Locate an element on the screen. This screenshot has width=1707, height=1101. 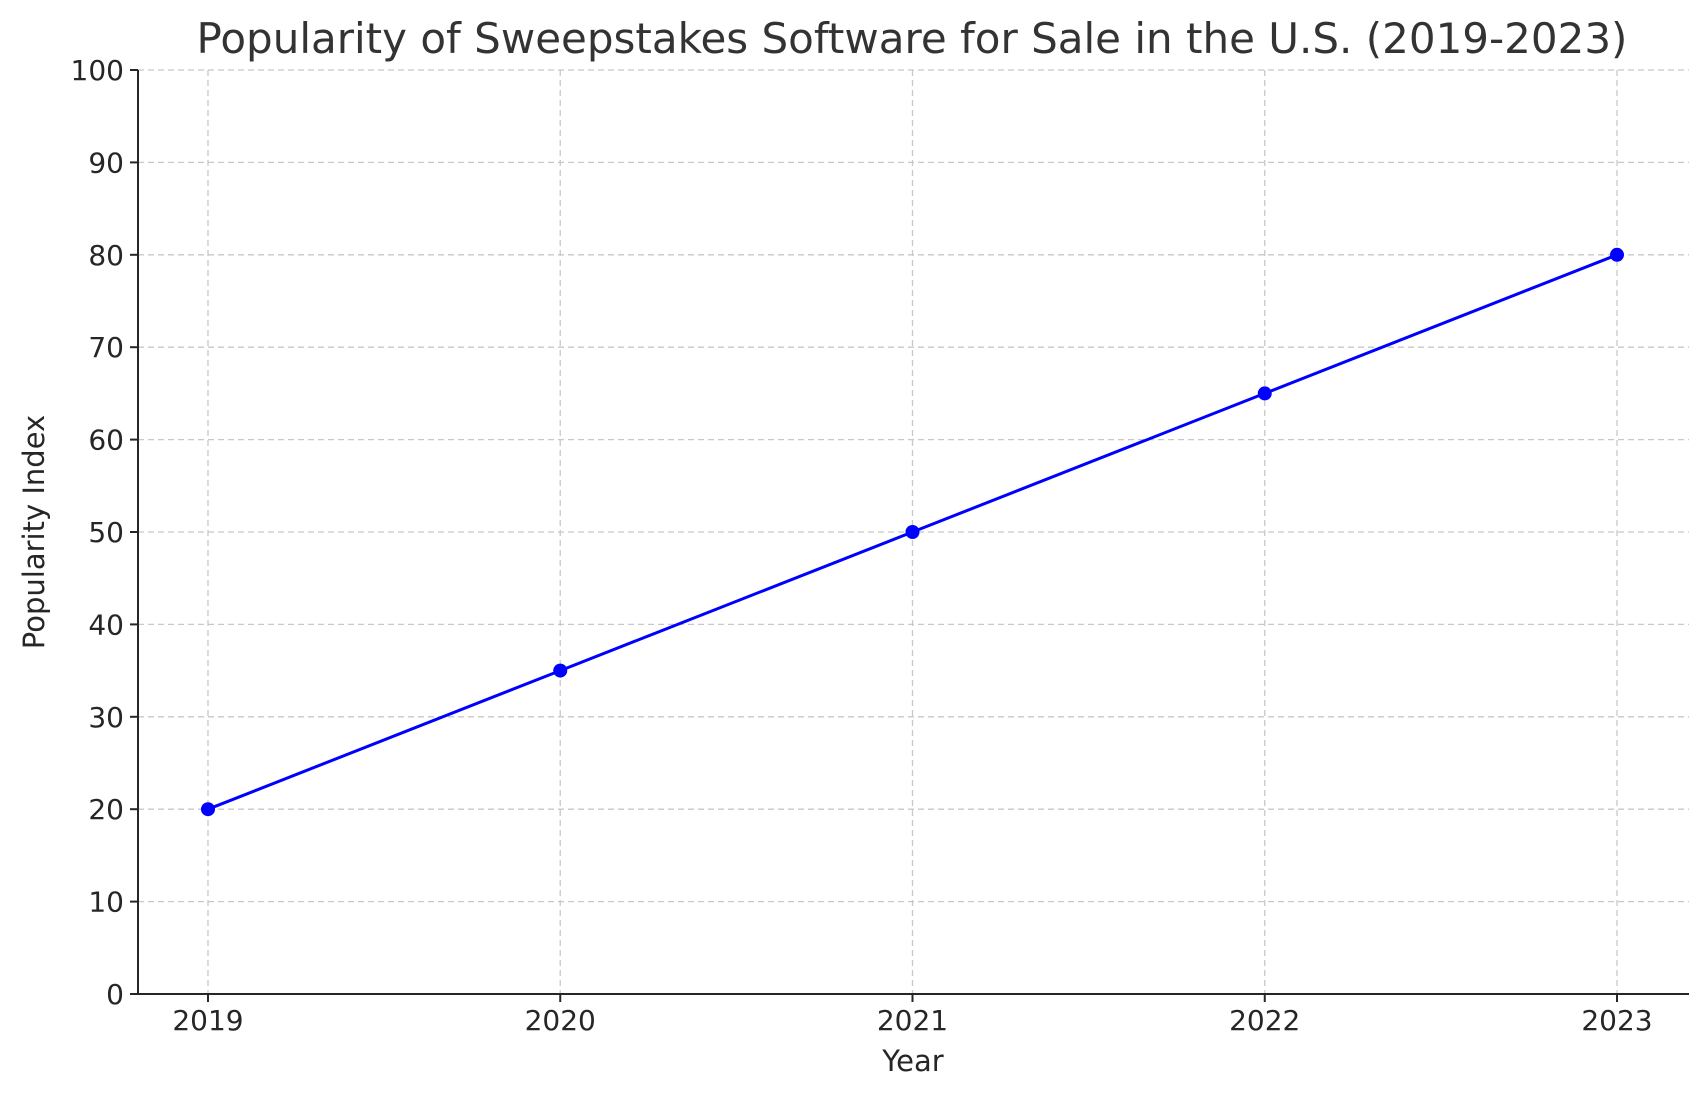
y-tick-label: 30 is located at coordinates (106, 717).